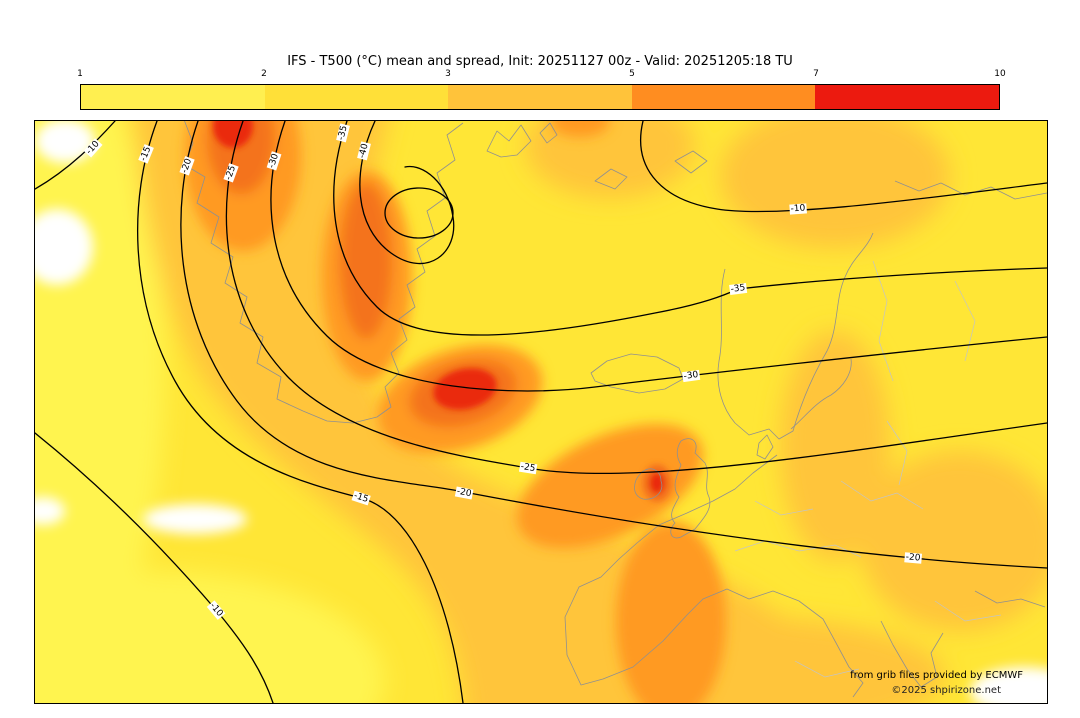  I want to click on colorbar-tick-label: 1, so click(80, 74).